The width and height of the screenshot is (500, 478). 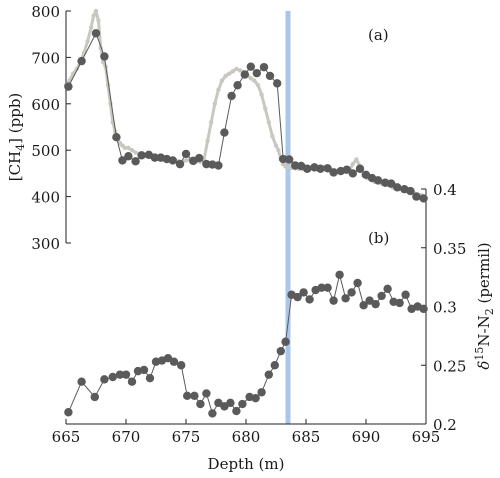 I want to click on depth-tick-label: 695, so click(x=426, y=437).